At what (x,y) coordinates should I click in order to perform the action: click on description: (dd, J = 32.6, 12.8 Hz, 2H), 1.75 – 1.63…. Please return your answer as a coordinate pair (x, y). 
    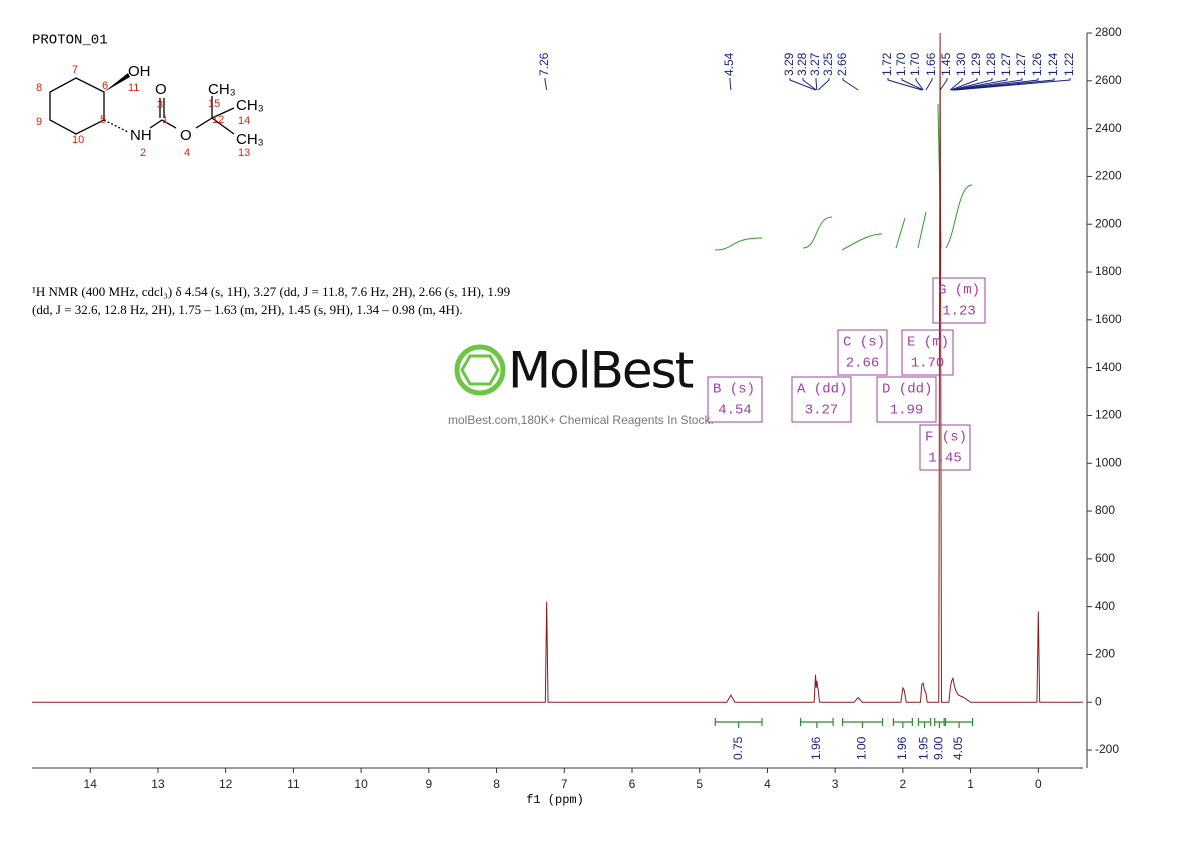
    Looking at the image, I should click on (247, 309).